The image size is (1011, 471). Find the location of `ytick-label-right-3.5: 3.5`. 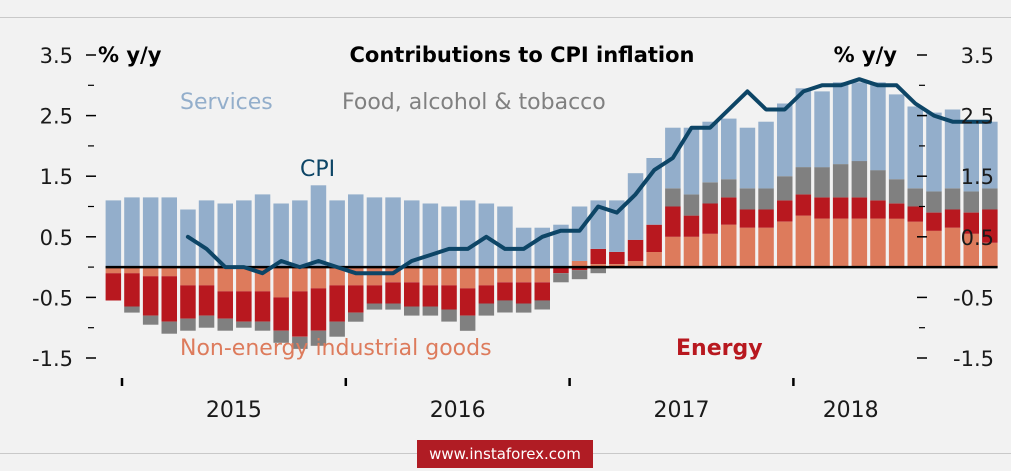

ytick-label-right-3.5: 3.5 is located at coordinates (977, 56).